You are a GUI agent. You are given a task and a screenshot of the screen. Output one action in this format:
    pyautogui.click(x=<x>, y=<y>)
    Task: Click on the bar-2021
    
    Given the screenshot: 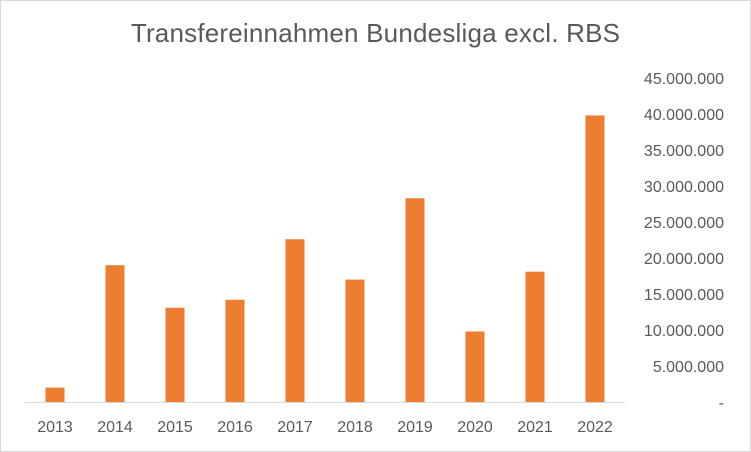 What is the action you would take?
    pyautogui.click(x=535, y=336)
    